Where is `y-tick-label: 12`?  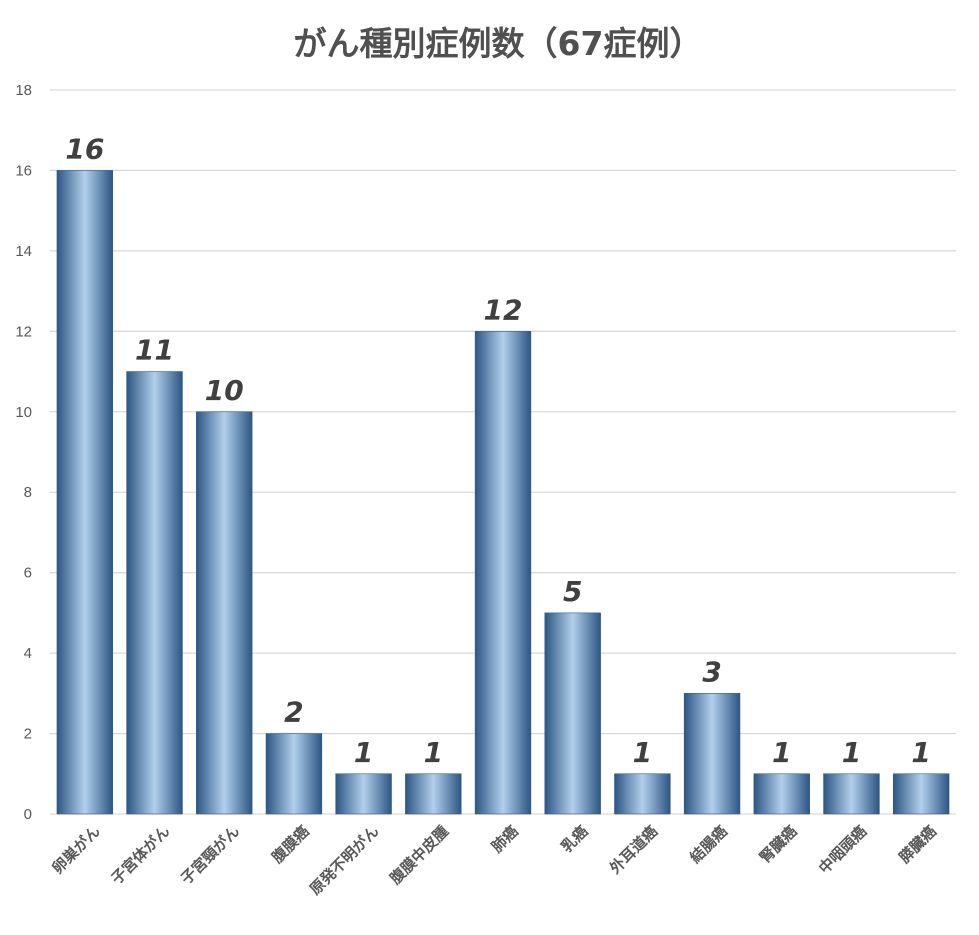 y-tick-label: 12 is located at coordinates (23, 331).